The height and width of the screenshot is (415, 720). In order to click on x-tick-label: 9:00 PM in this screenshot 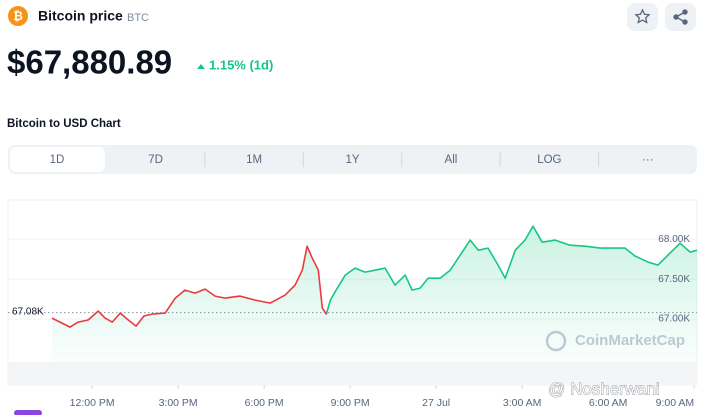, I will do `click(350, 403)`.